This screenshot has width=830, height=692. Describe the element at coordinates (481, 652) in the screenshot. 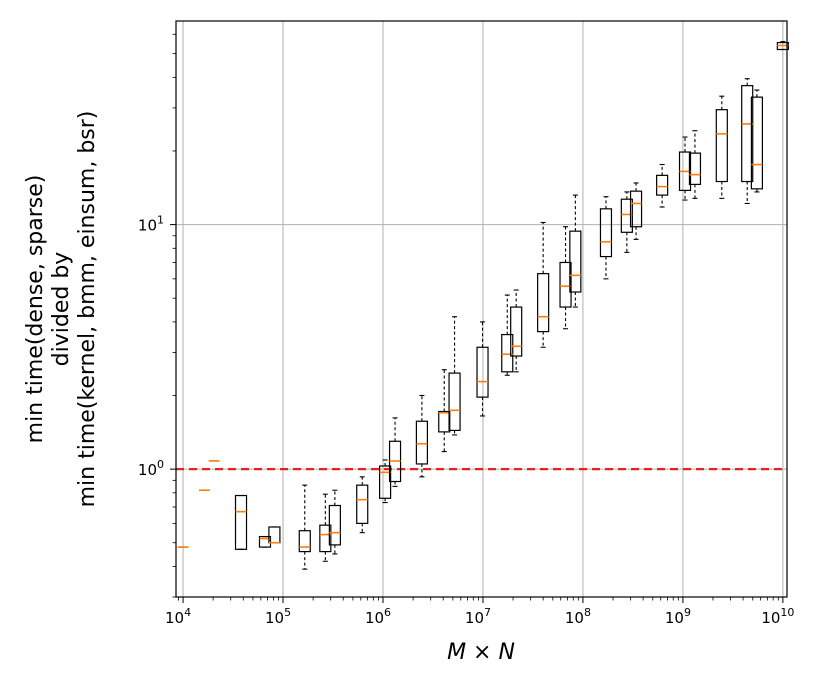

I see `x-axis-label: M × N` at that location.